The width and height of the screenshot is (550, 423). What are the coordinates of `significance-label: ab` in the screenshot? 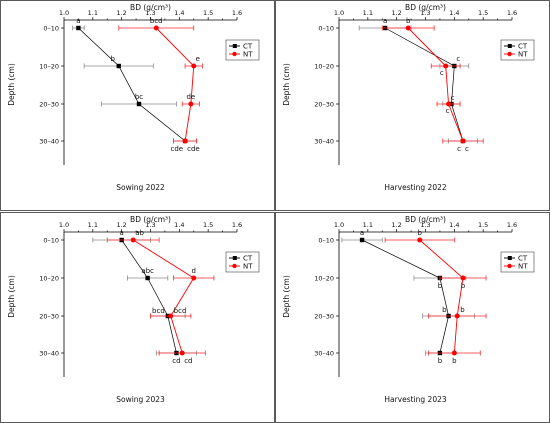 It's located at (139, 233).